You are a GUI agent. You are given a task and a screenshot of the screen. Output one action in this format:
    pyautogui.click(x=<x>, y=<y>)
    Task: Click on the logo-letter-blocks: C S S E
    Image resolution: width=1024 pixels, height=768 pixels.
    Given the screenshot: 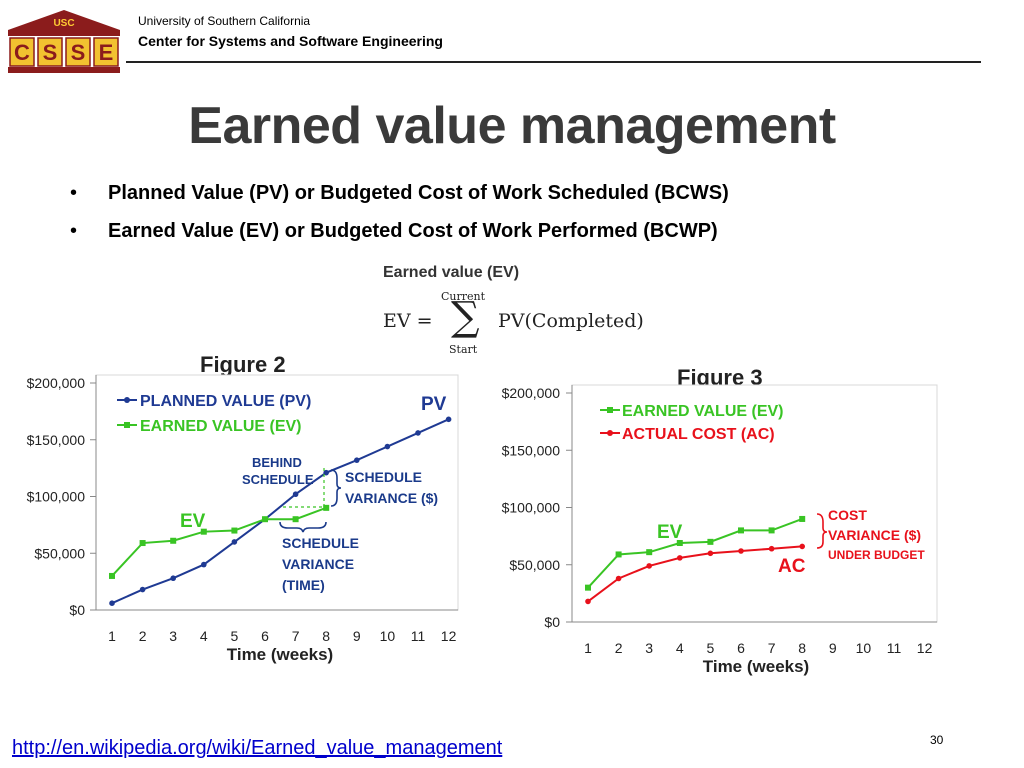 What is the action you would take?
    pyautogui.click(x=64, y=52)
    